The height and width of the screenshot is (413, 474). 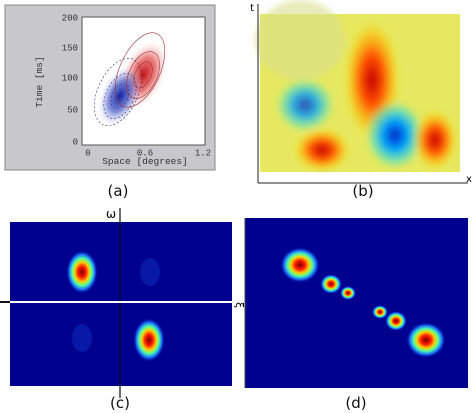 I want to click on y-axis-label: t, so click(x=252, y=8).